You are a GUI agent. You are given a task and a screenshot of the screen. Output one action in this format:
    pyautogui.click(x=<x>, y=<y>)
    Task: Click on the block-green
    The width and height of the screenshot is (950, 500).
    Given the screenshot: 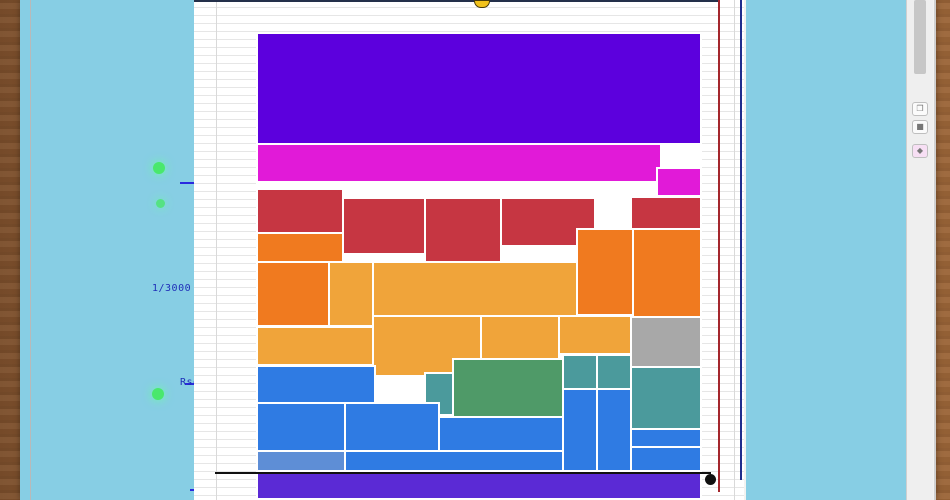 What is the action you would take?
    pyautogui.click(x=508, y=388)
    